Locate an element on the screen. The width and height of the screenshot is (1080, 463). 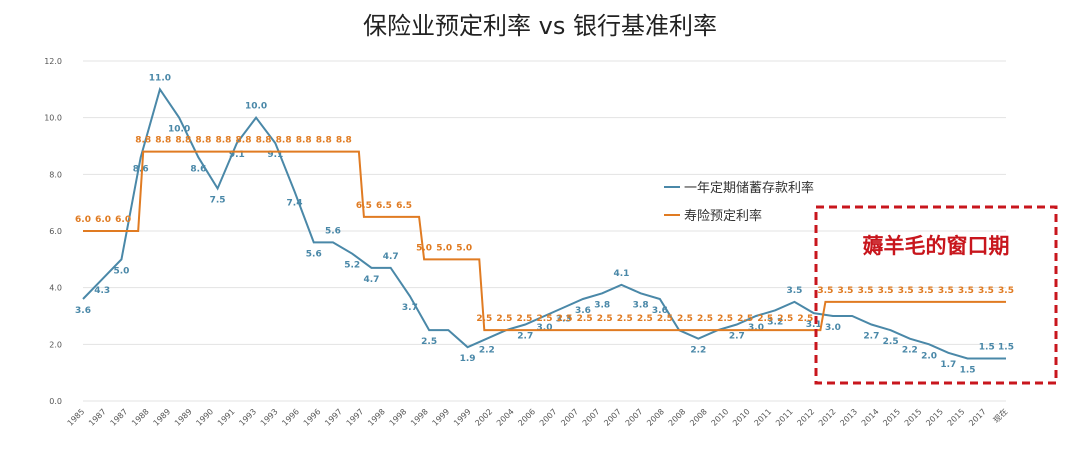
annotation-box is located at coordinates (936, 295).